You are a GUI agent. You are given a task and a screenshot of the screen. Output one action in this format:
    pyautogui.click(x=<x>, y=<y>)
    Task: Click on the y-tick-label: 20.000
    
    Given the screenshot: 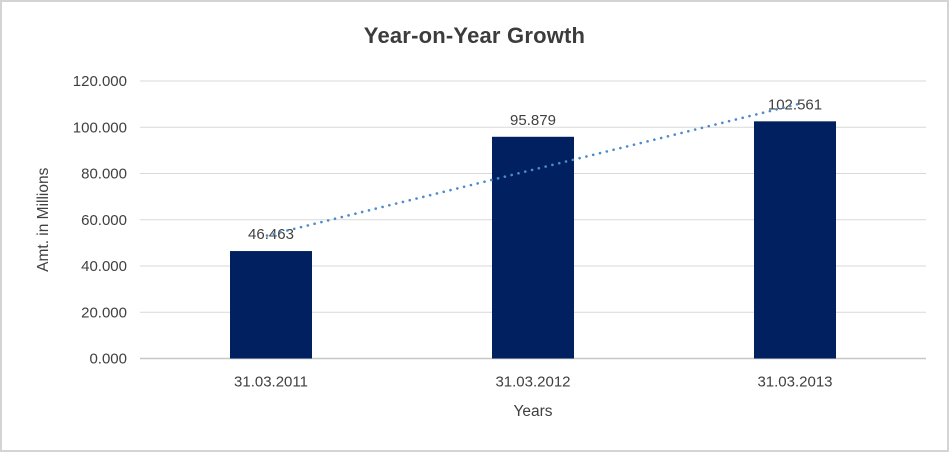 What is the action you would take?
    pyautogui.click(x=104, y=312)
    